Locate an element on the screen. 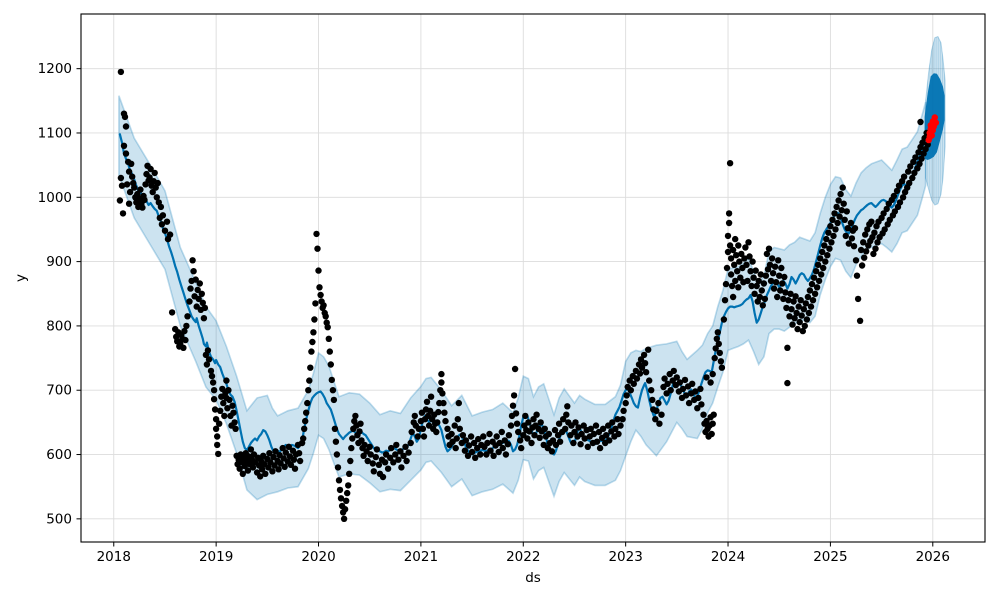  y-tick-label: 1000 is located at coordinates (55, 198).